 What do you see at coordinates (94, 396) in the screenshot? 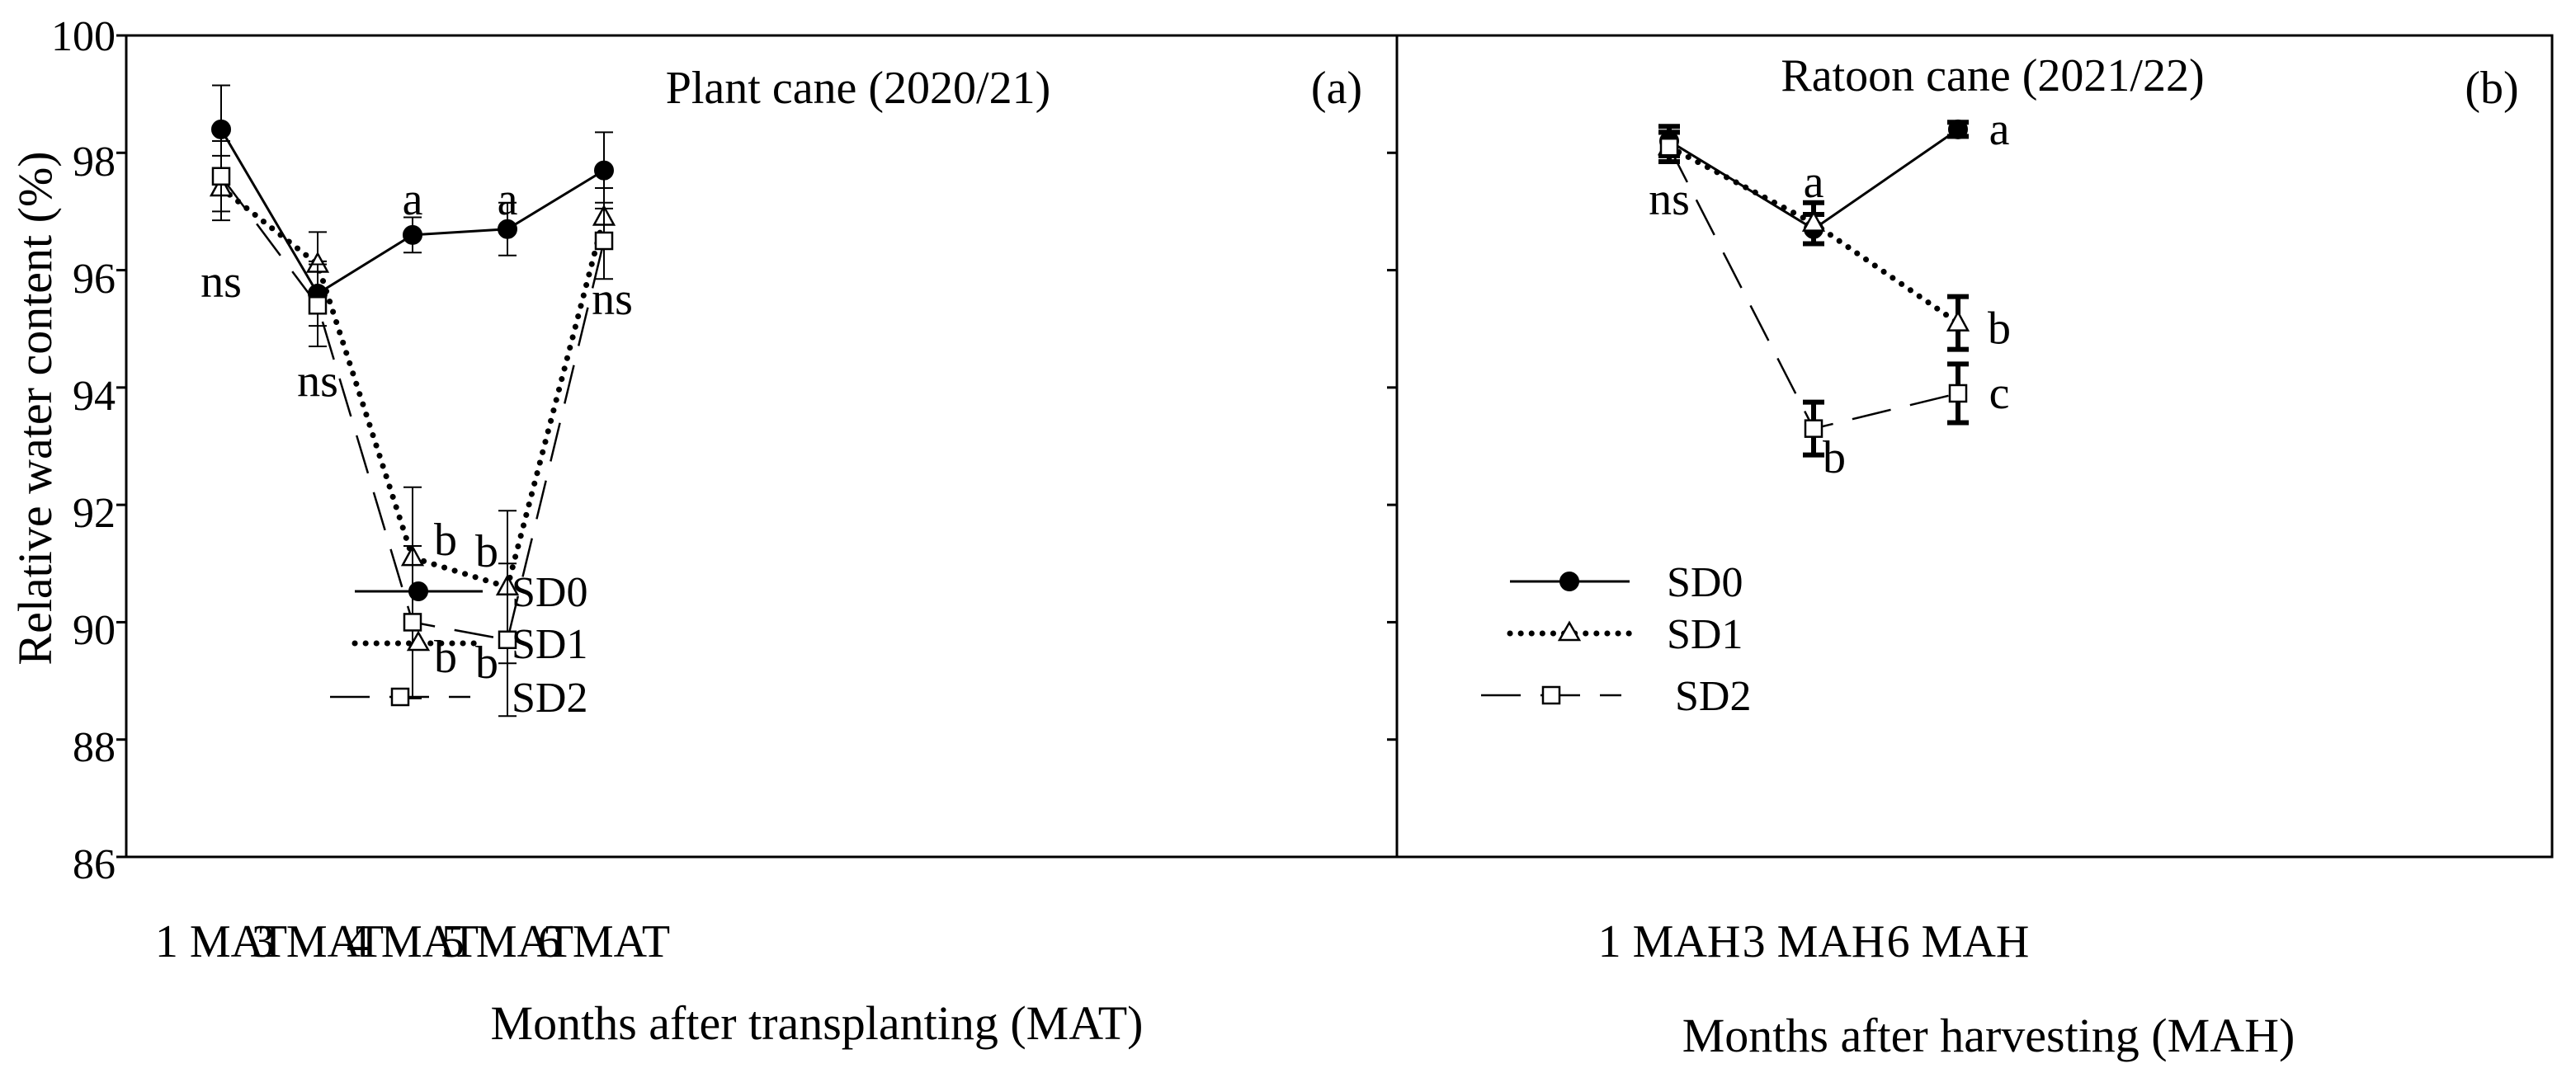
I see `y-tick-label: 94` at bounding box center [94, 396].